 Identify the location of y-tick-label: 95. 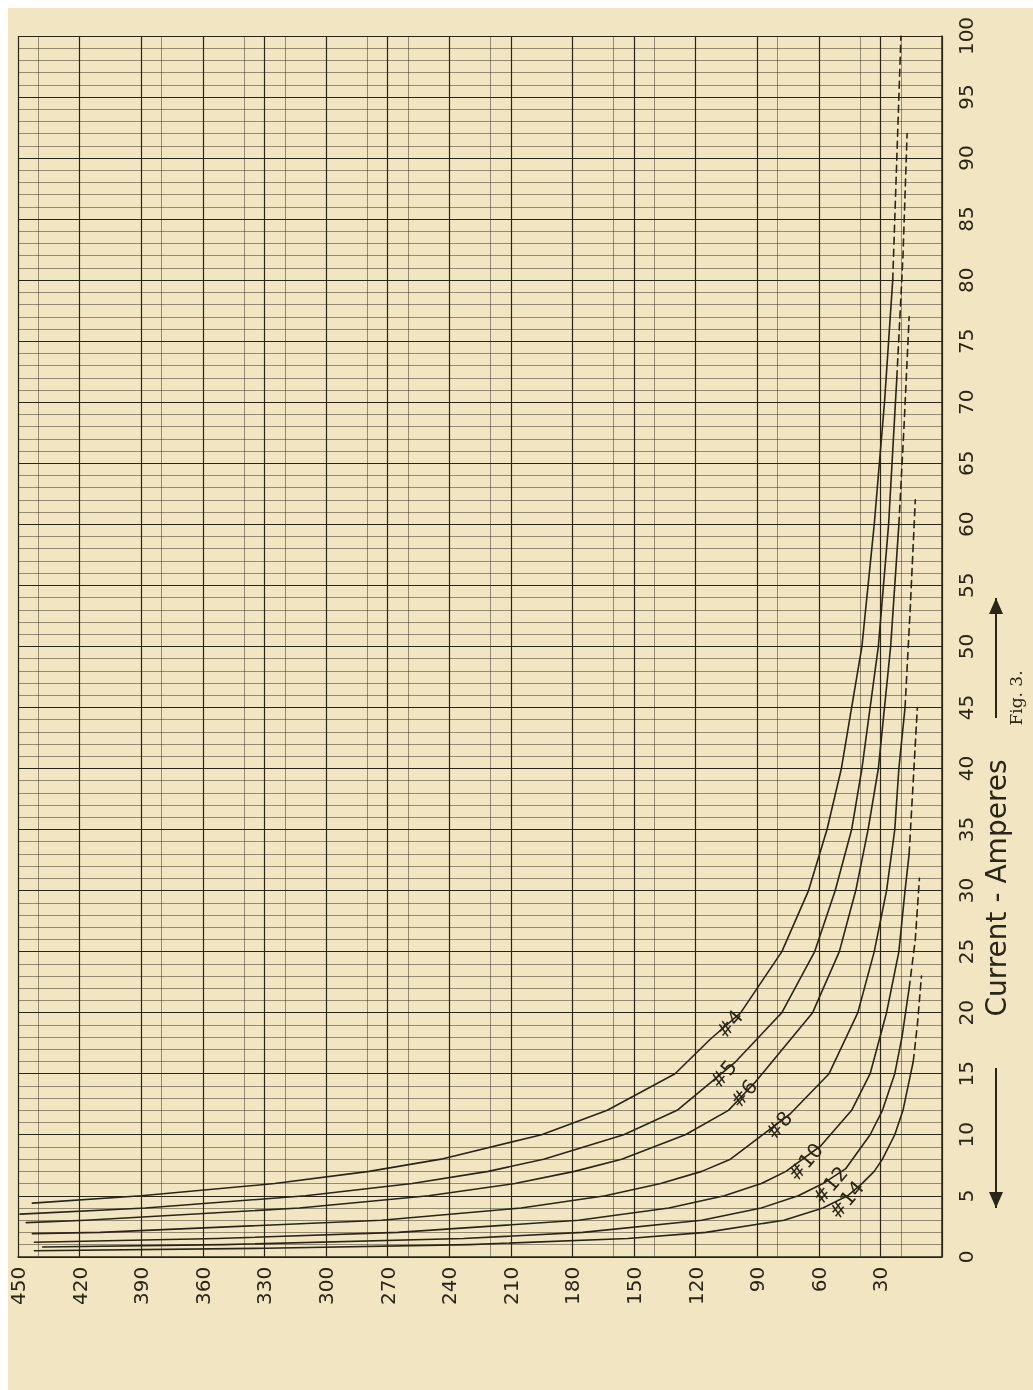
(966, 97).